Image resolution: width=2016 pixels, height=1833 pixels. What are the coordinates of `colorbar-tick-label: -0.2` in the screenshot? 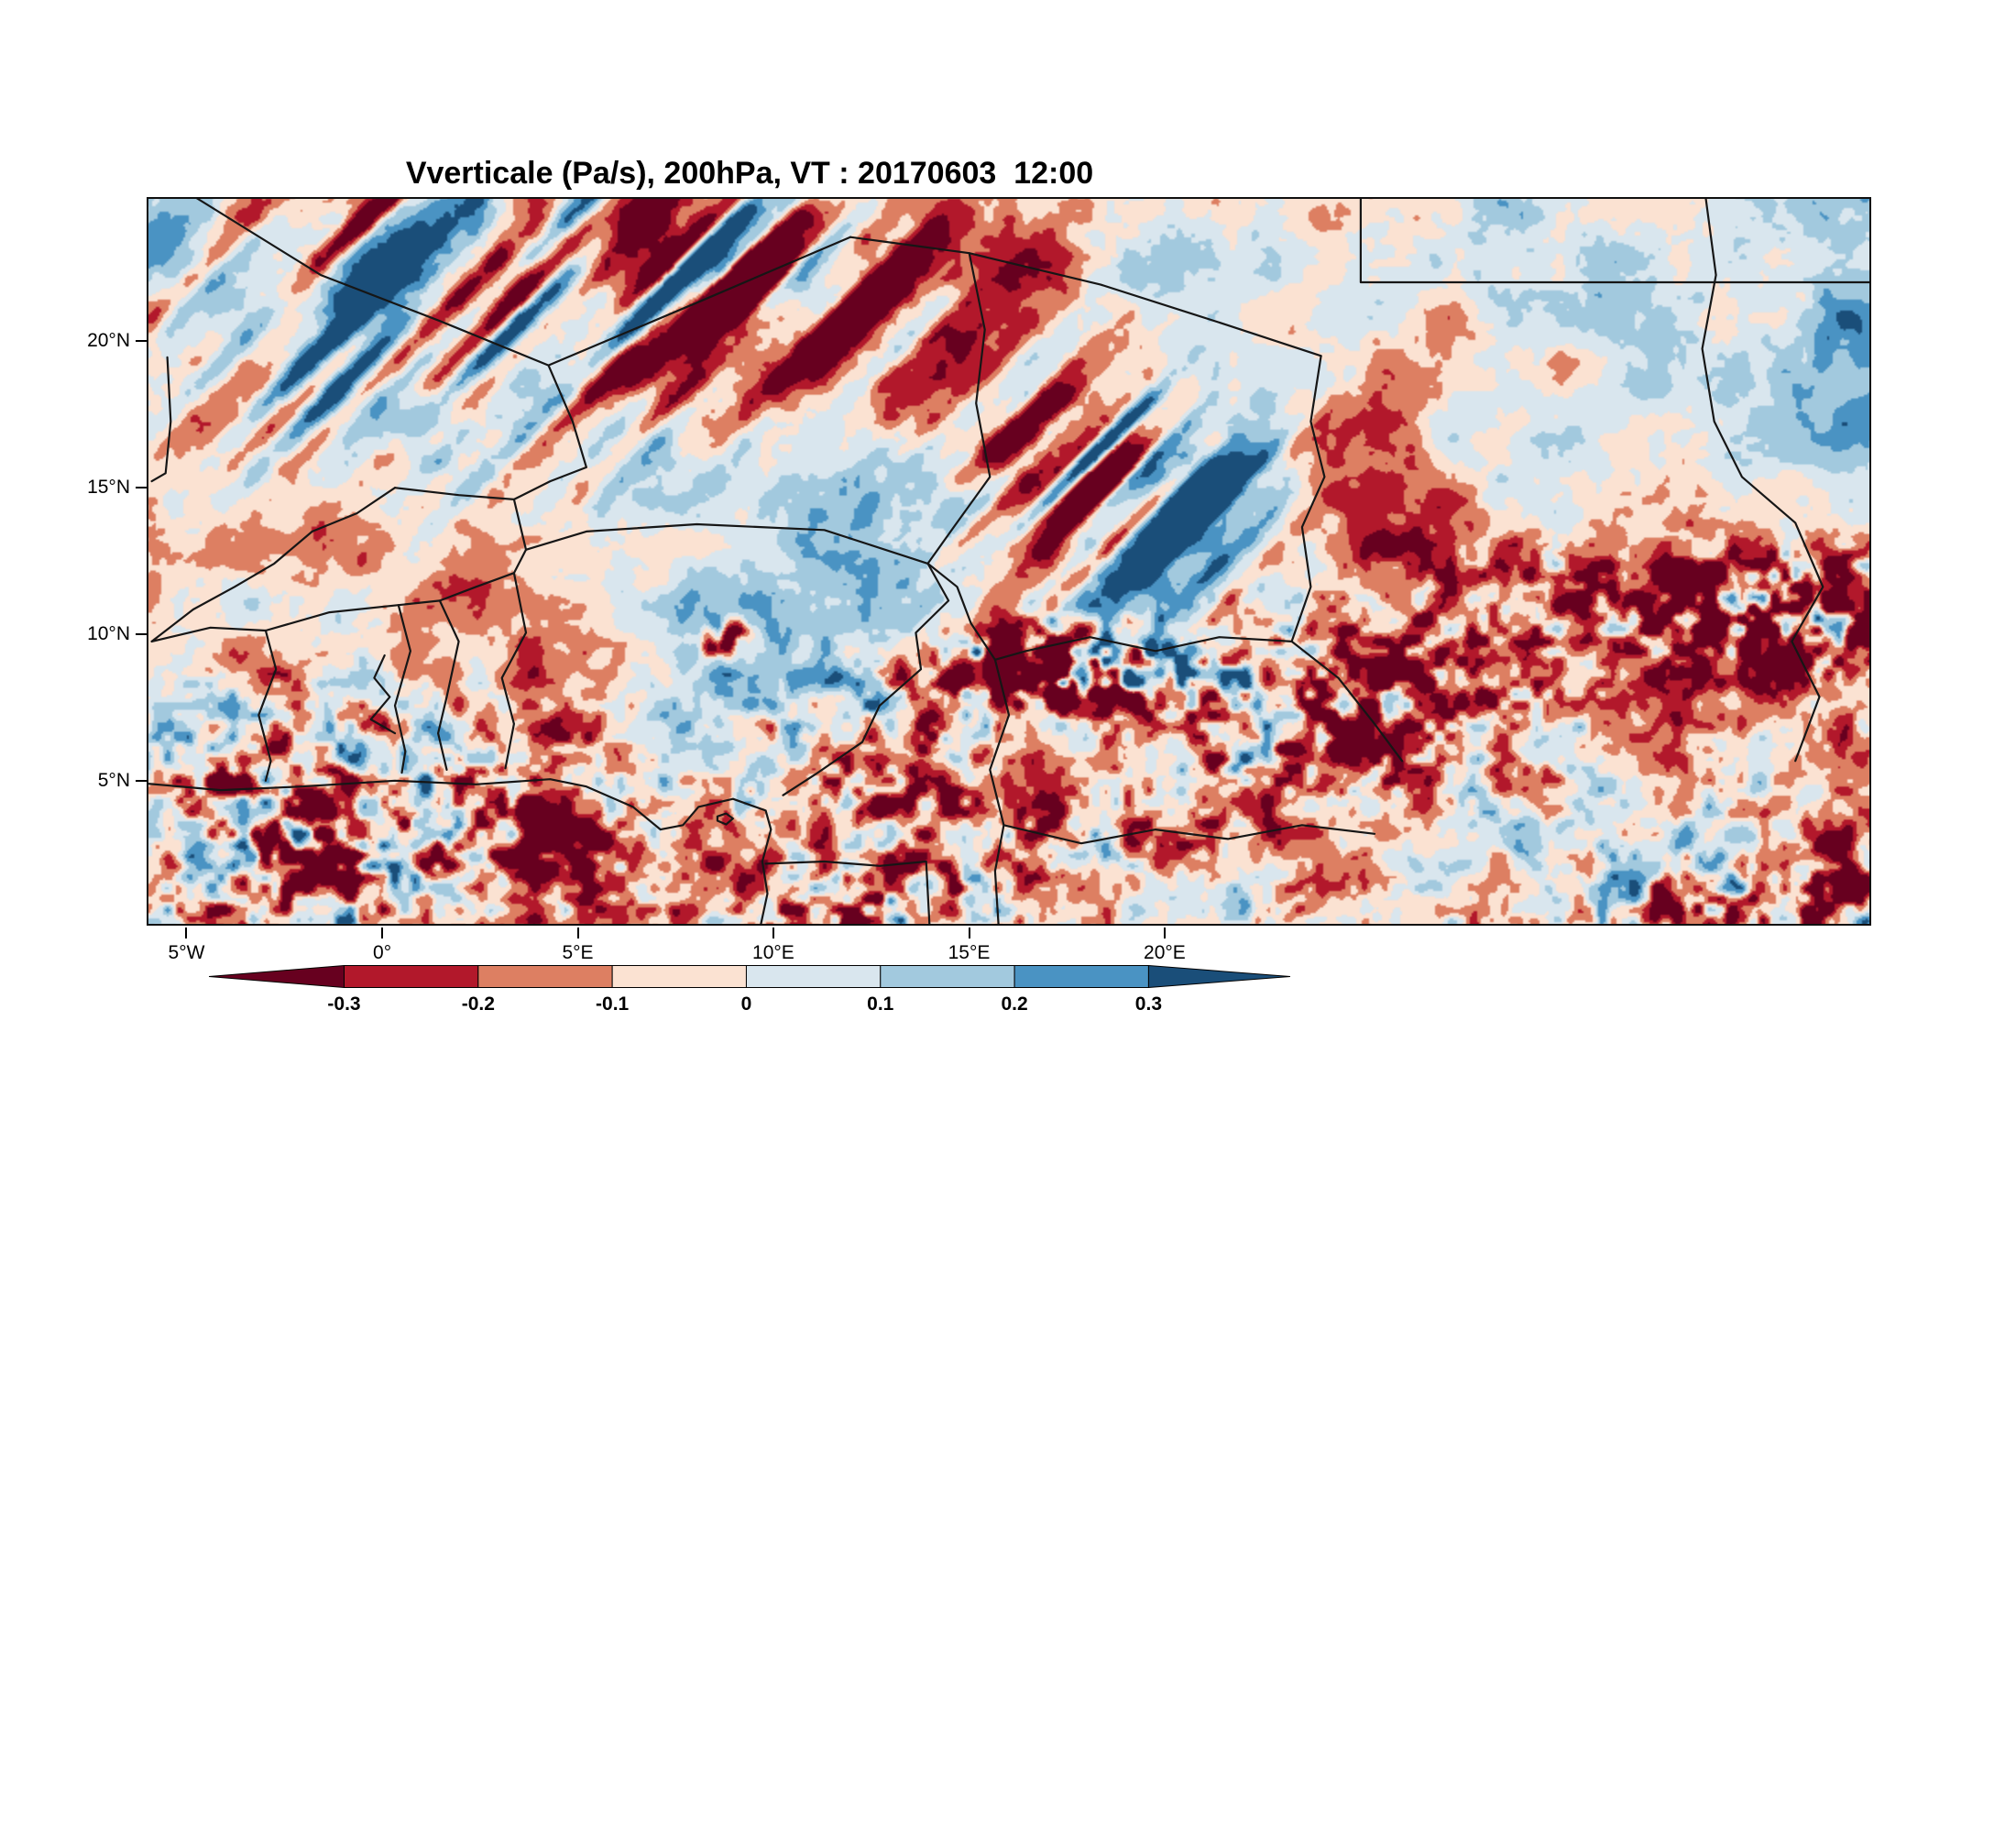 It's located at (478, 1004).